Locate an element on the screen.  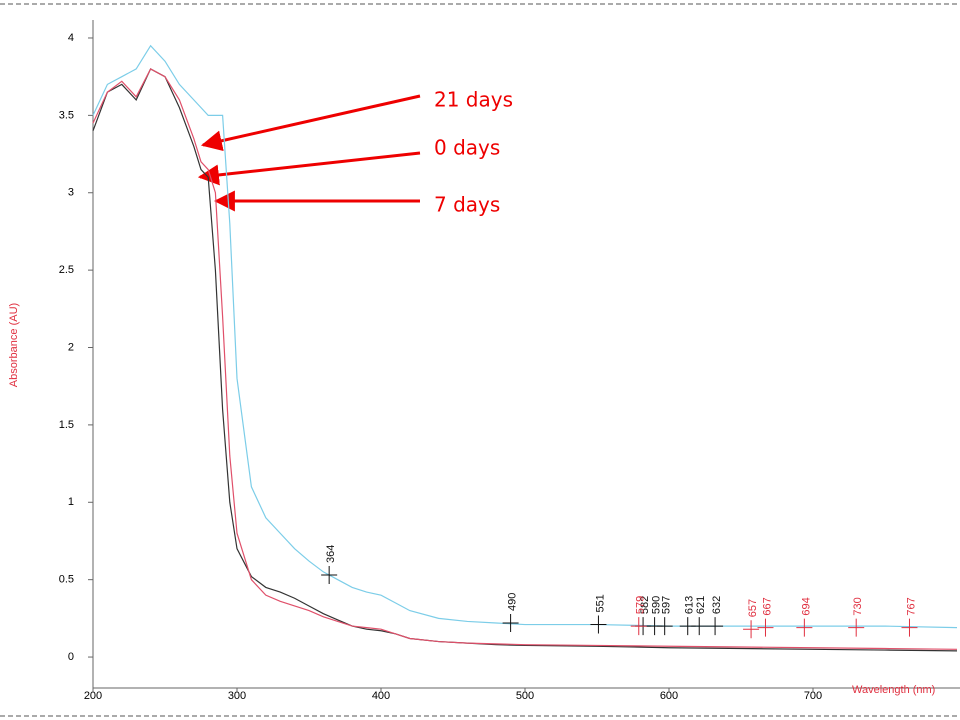
peak-label: 767 is located at coordinates (911, 606).